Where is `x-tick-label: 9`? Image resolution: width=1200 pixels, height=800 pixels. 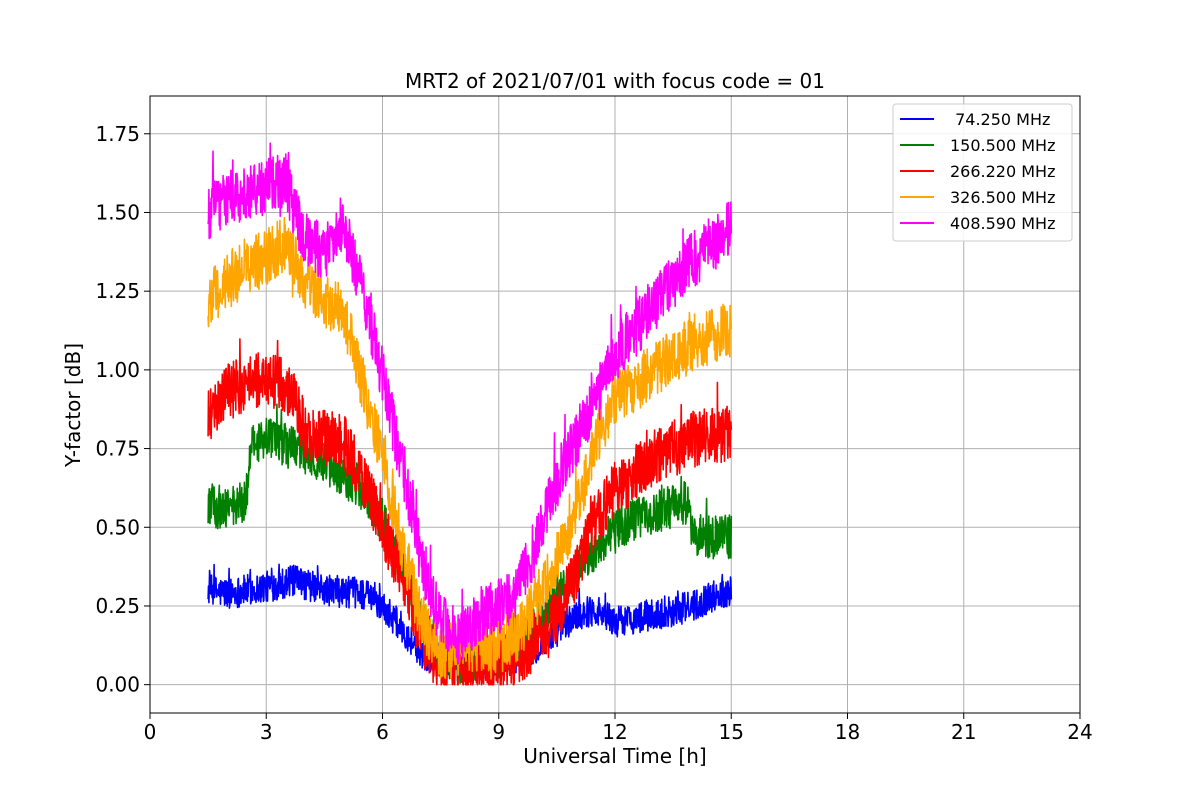
x-tick-label: 9 is located at coordinates (498, 732).